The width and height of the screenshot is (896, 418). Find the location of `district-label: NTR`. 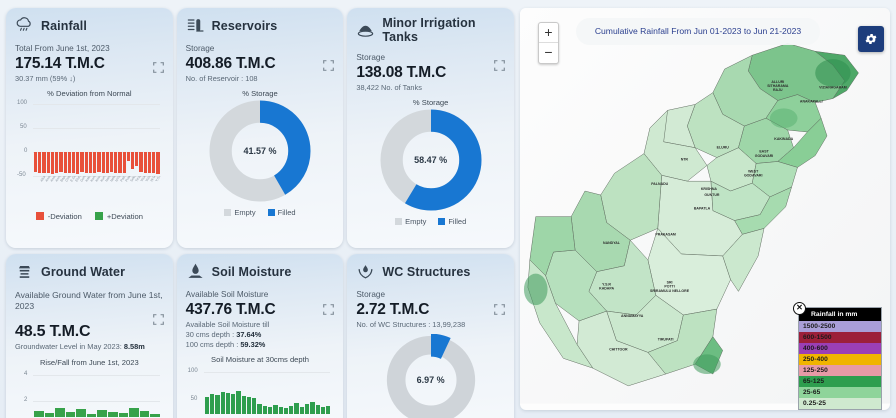

district-label: NTR is located at coordinates (685, 160).